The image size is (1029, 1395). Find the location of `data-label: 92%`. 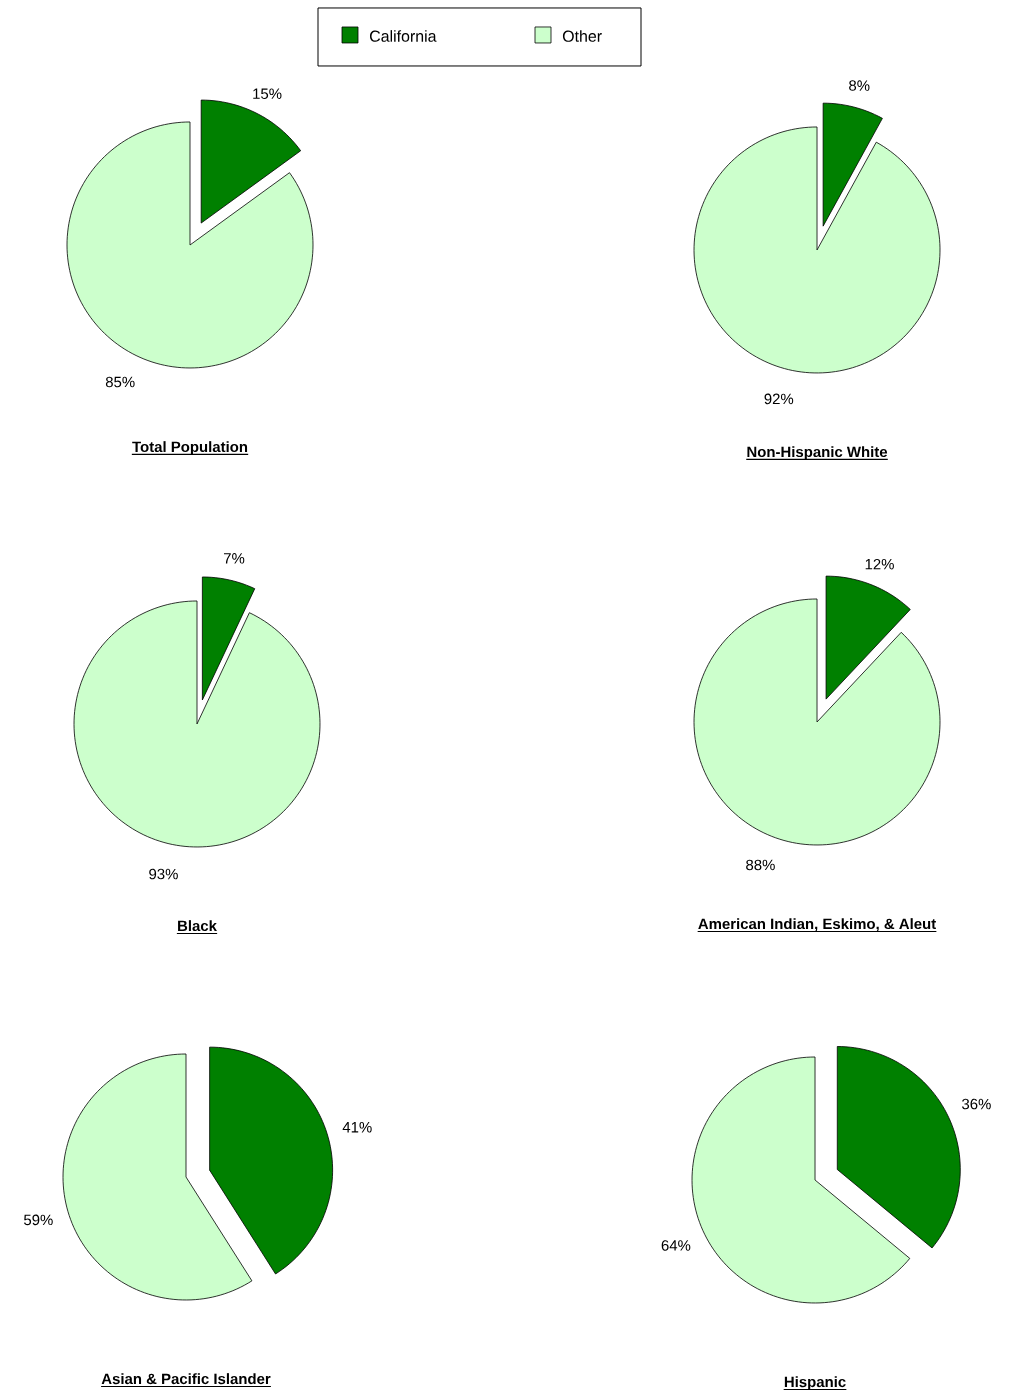

data-label: 92% is located at coordinates (779, 399).